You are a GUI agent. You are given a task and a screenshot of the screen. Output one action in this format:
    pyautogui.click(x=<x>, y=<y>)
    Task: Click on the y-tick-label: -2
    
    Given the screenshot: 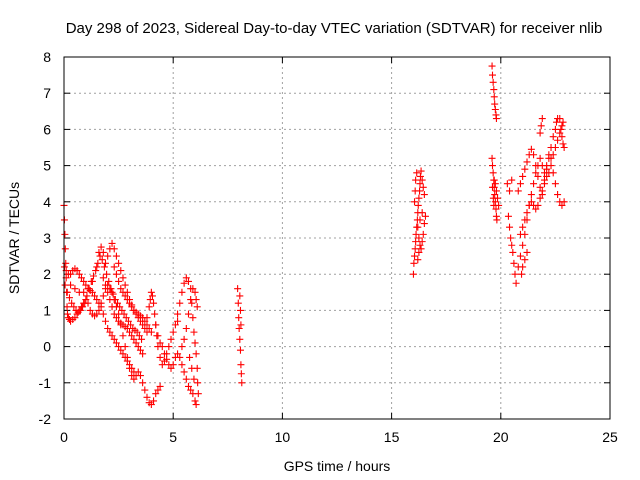 What is the action you would take?
    pyautogui.click(x=45, y=419)
    